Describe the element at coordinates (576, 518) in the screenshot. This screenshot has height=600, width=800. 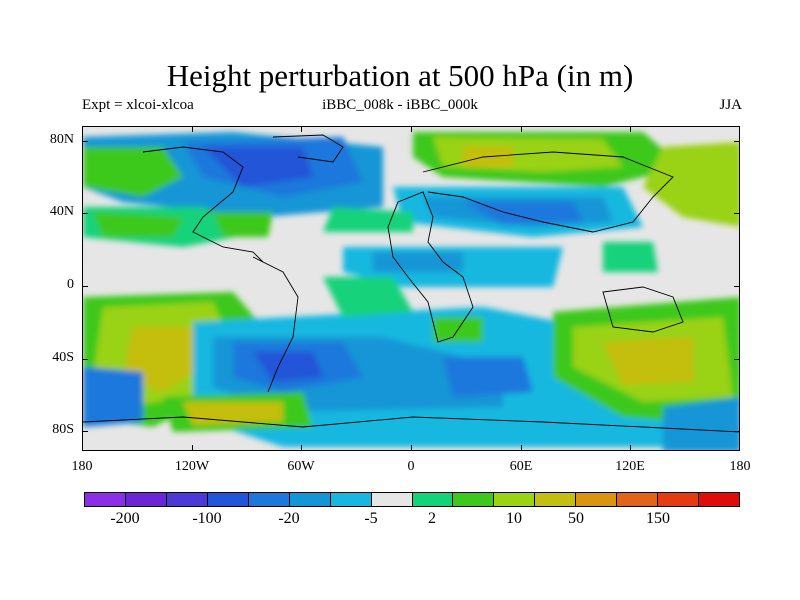
I see `colorbar-label: 50` at that location.